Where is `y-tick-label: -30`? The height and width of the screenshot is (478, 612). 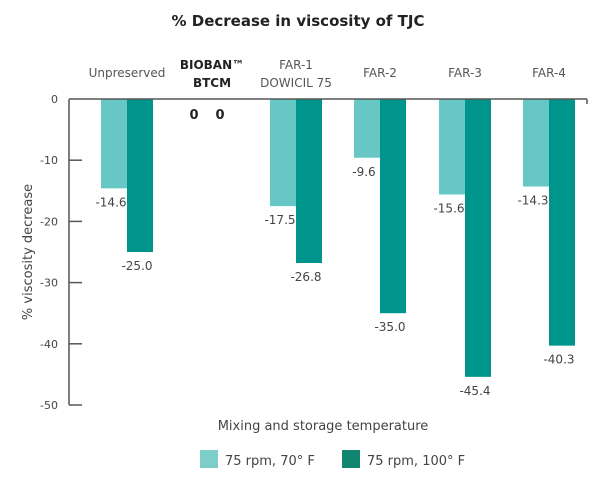
y-tick-label: -30 is located at coordinates (49, 283).